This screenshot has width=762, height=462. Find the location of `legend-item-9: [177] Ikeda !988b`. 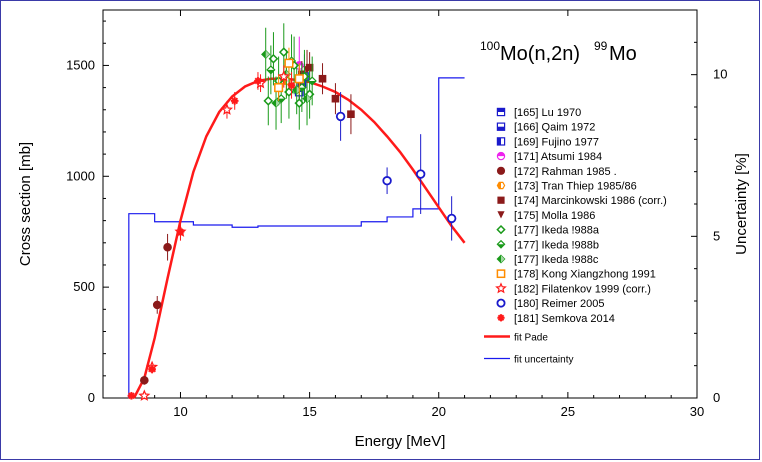

legend-item-9: [177] Ikeda !988b is located at coordinates (547, 245).